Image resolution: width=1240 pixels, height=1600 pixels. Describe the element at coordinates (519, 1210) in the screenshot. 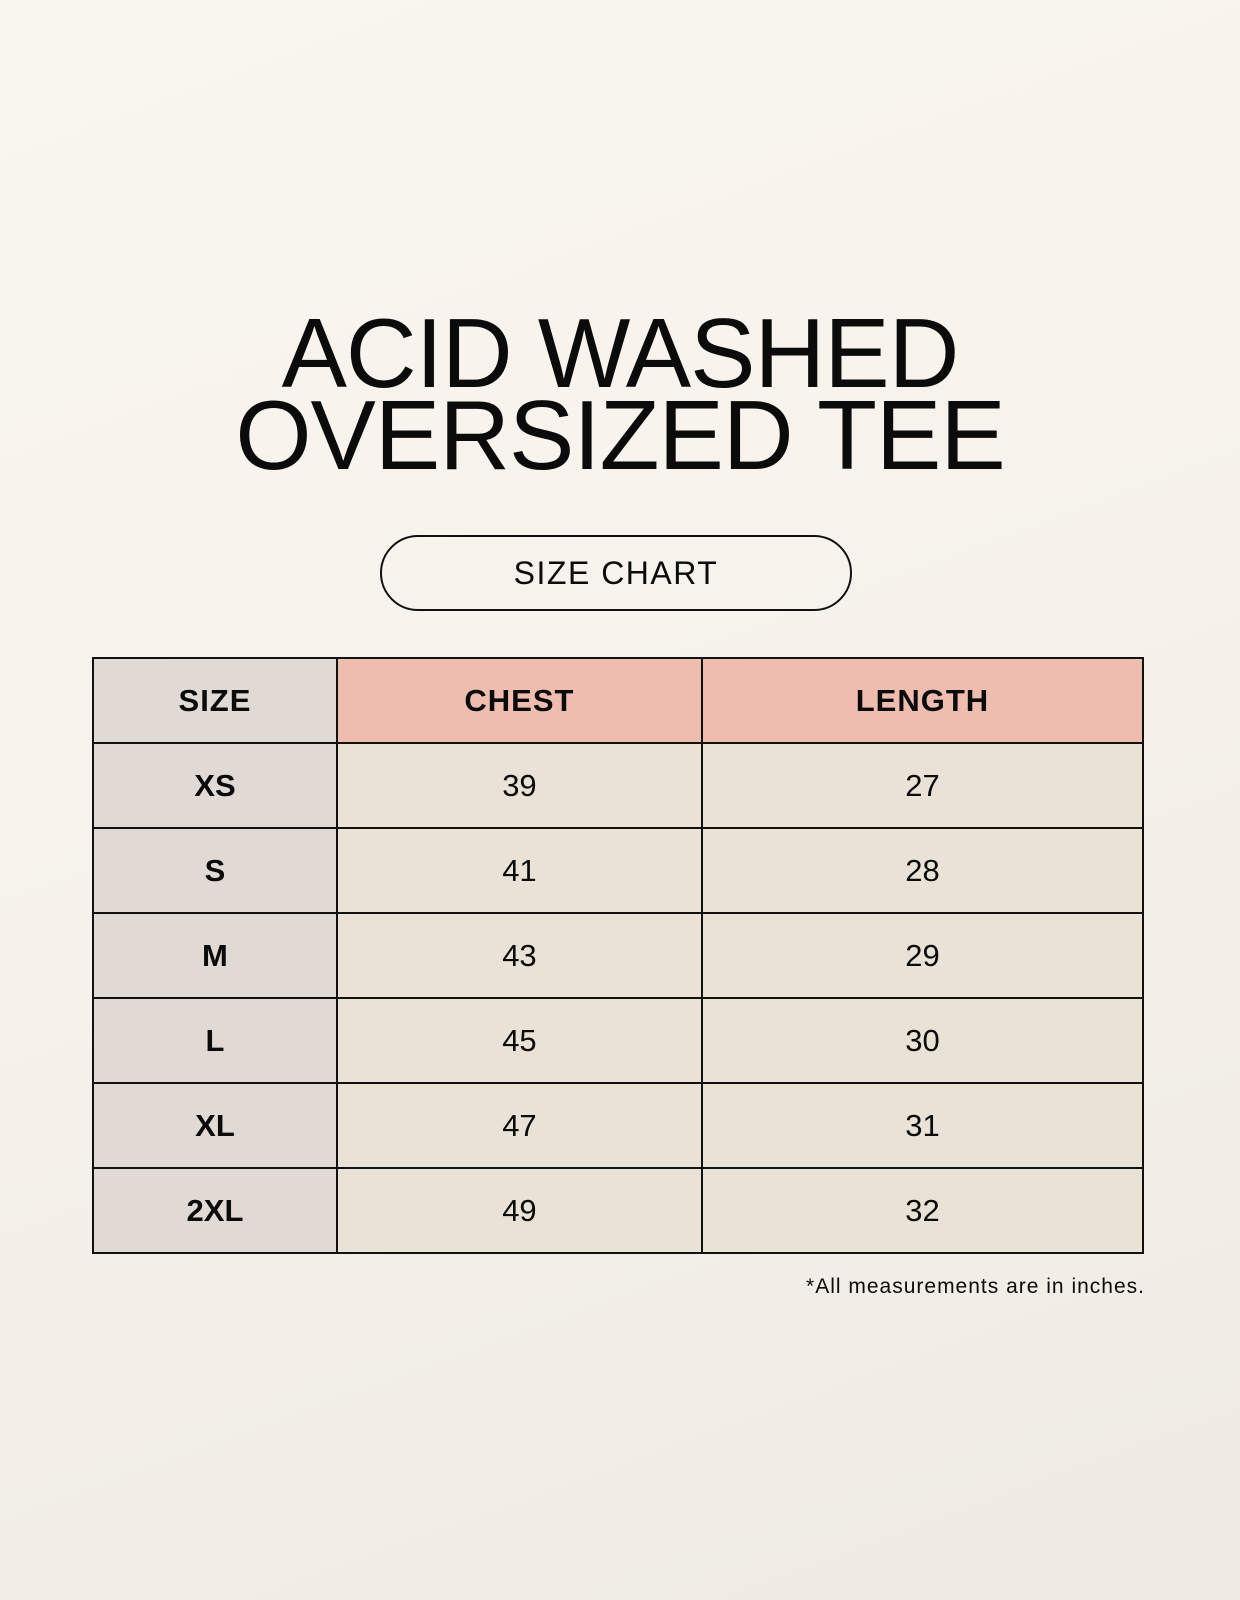

I see `chest-cell: 49` at that location.